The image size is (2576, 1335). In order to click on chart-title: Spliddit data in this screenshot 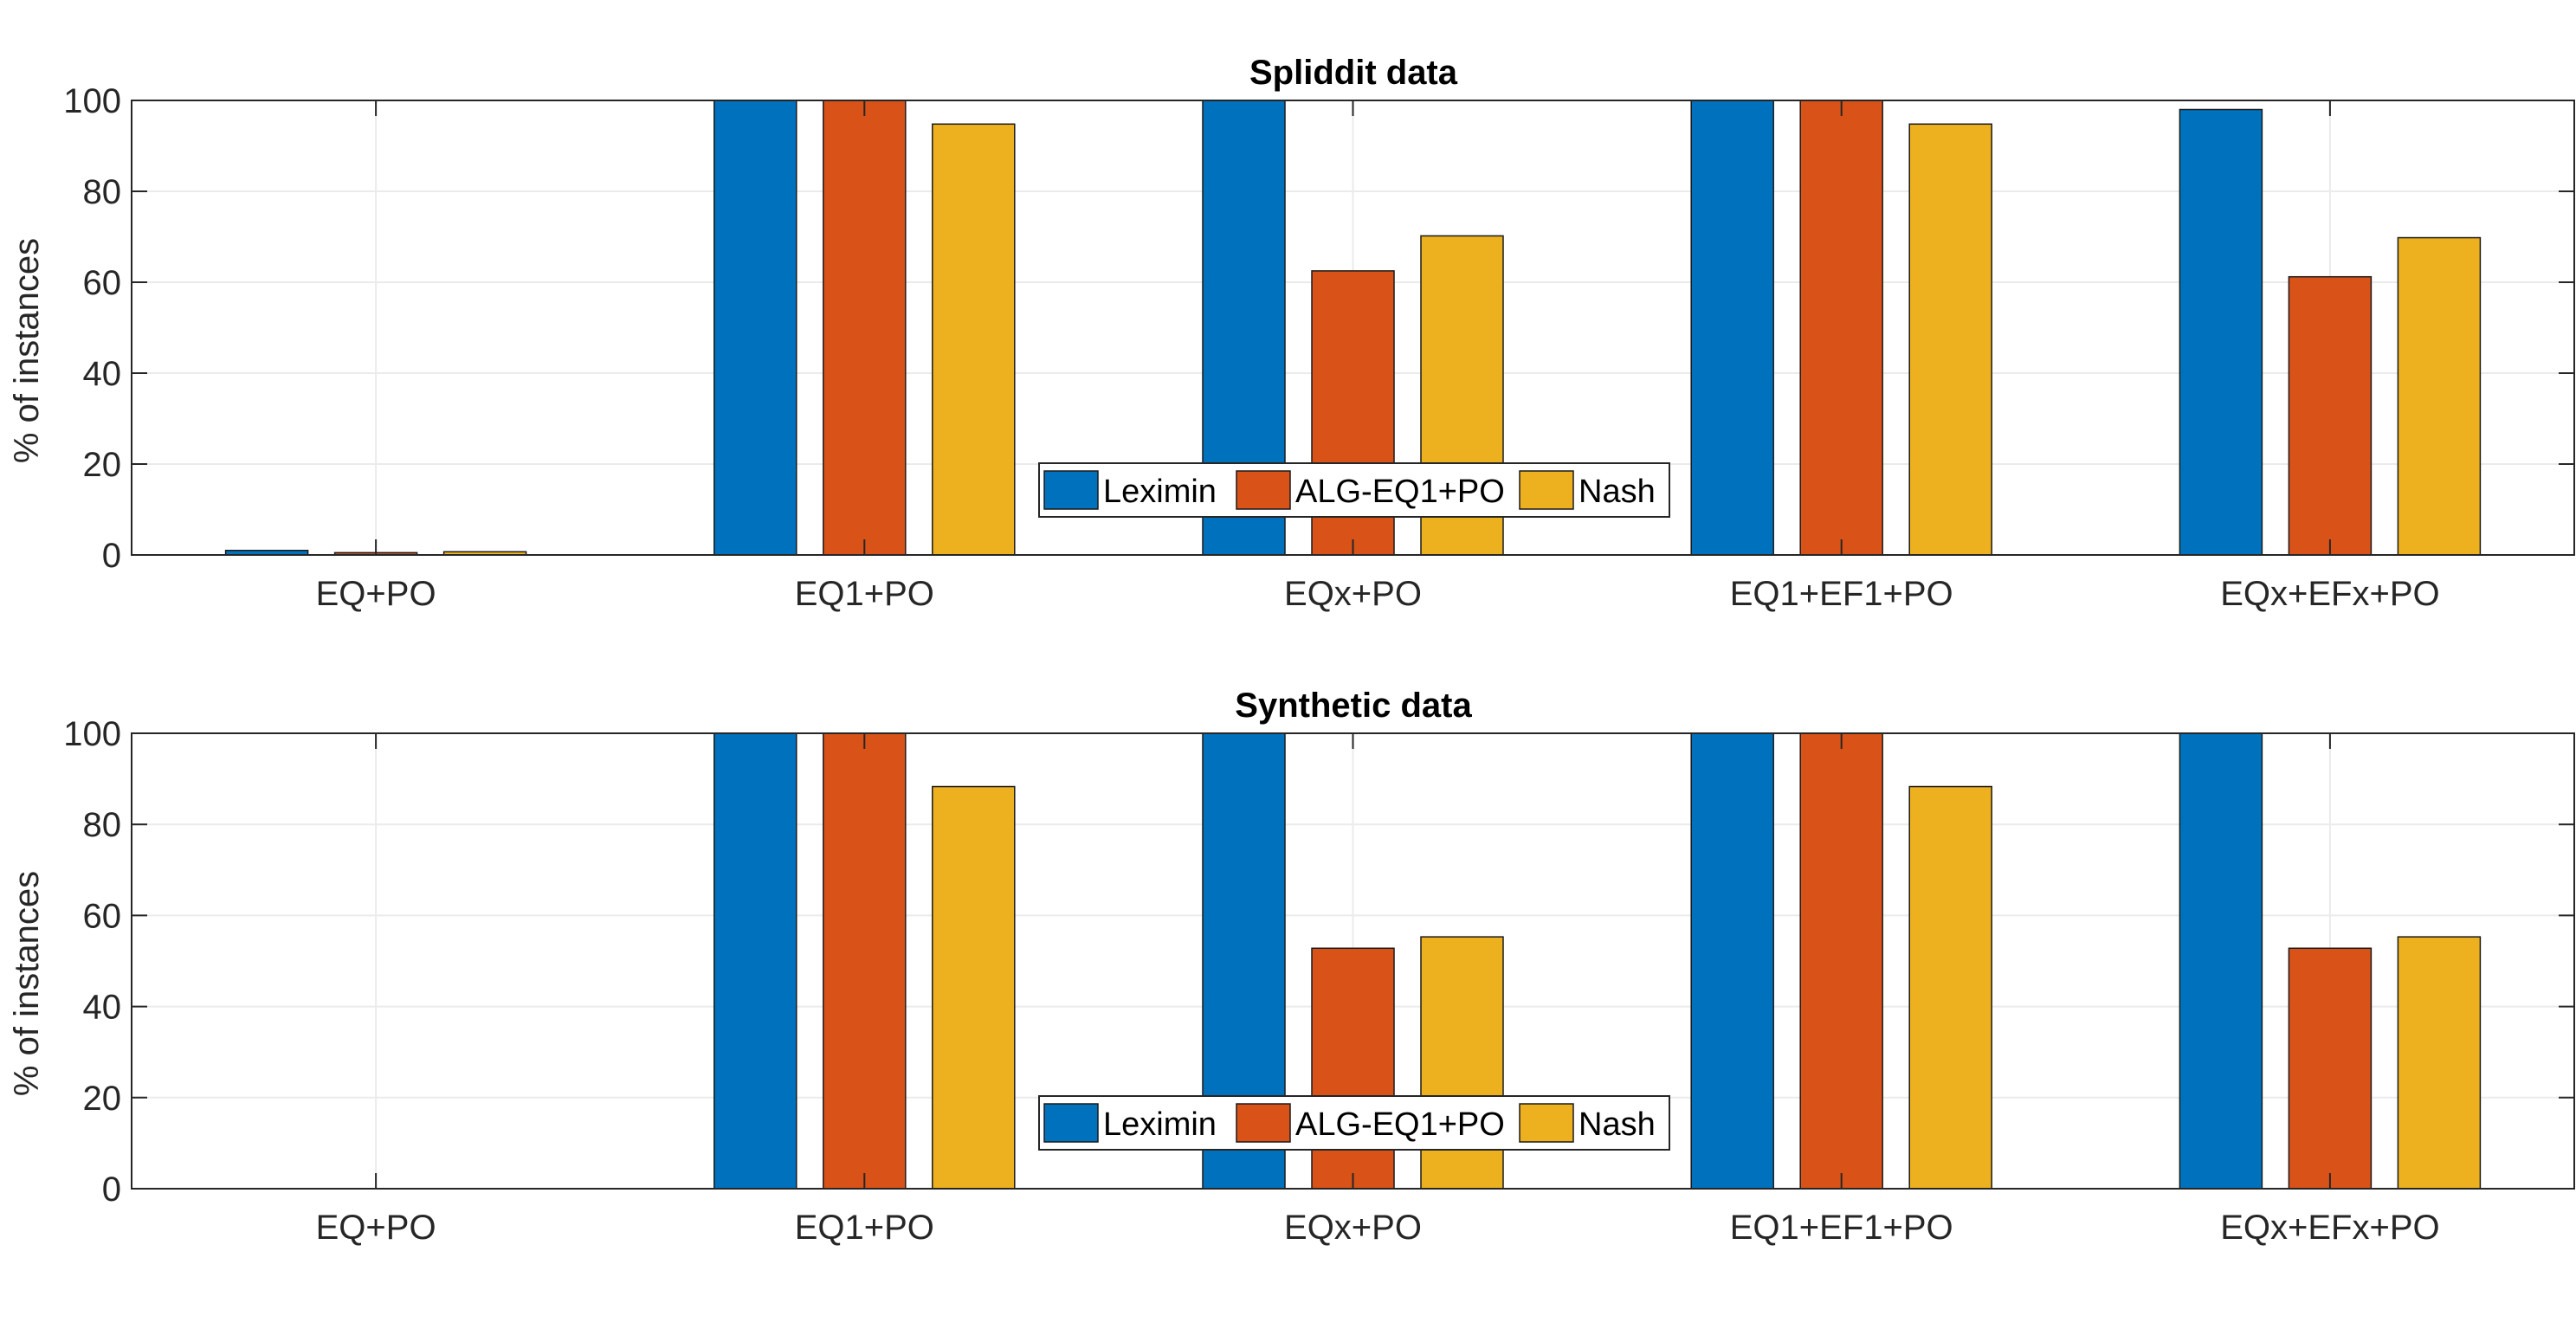, I will do `click(1353, 73)`.